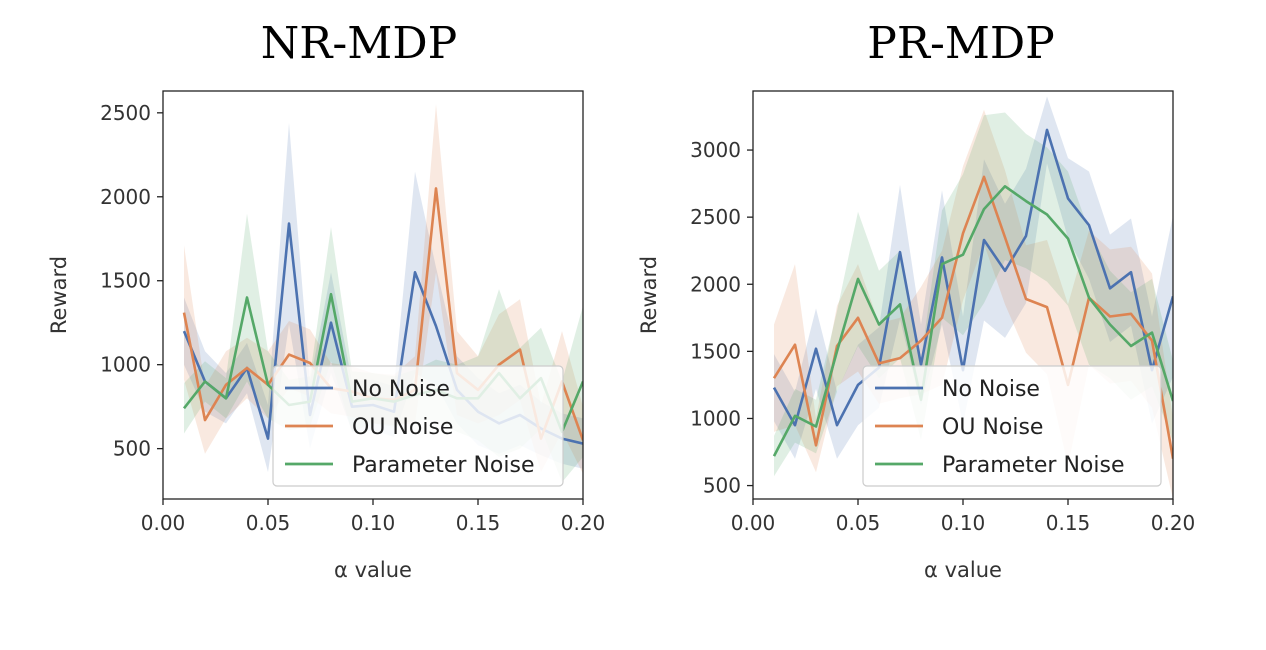 The height and width of the screenshot is (650, 1266). What do you see at coordinates (715, 150) in the screenshot?
I see `y-tick-label: 3000` at bounding box center [715, 150].